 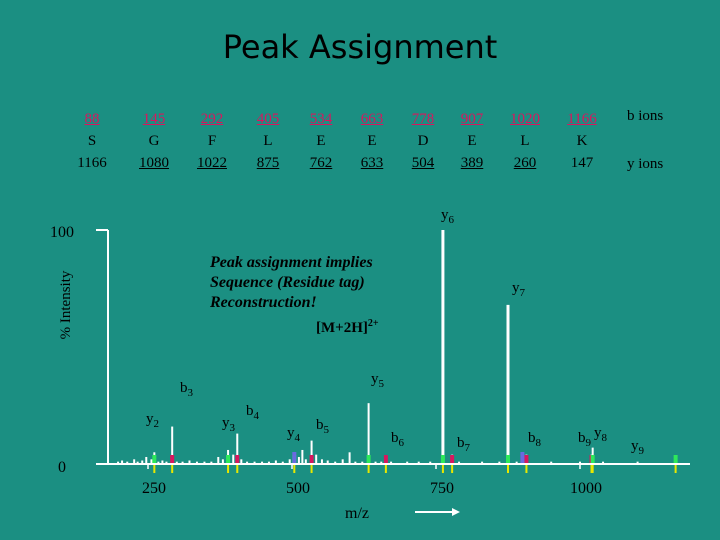 What do you see at coordinates (535, 439) in the screenshot?
I see `peak-label: b8` at bounding box center [535, 439].